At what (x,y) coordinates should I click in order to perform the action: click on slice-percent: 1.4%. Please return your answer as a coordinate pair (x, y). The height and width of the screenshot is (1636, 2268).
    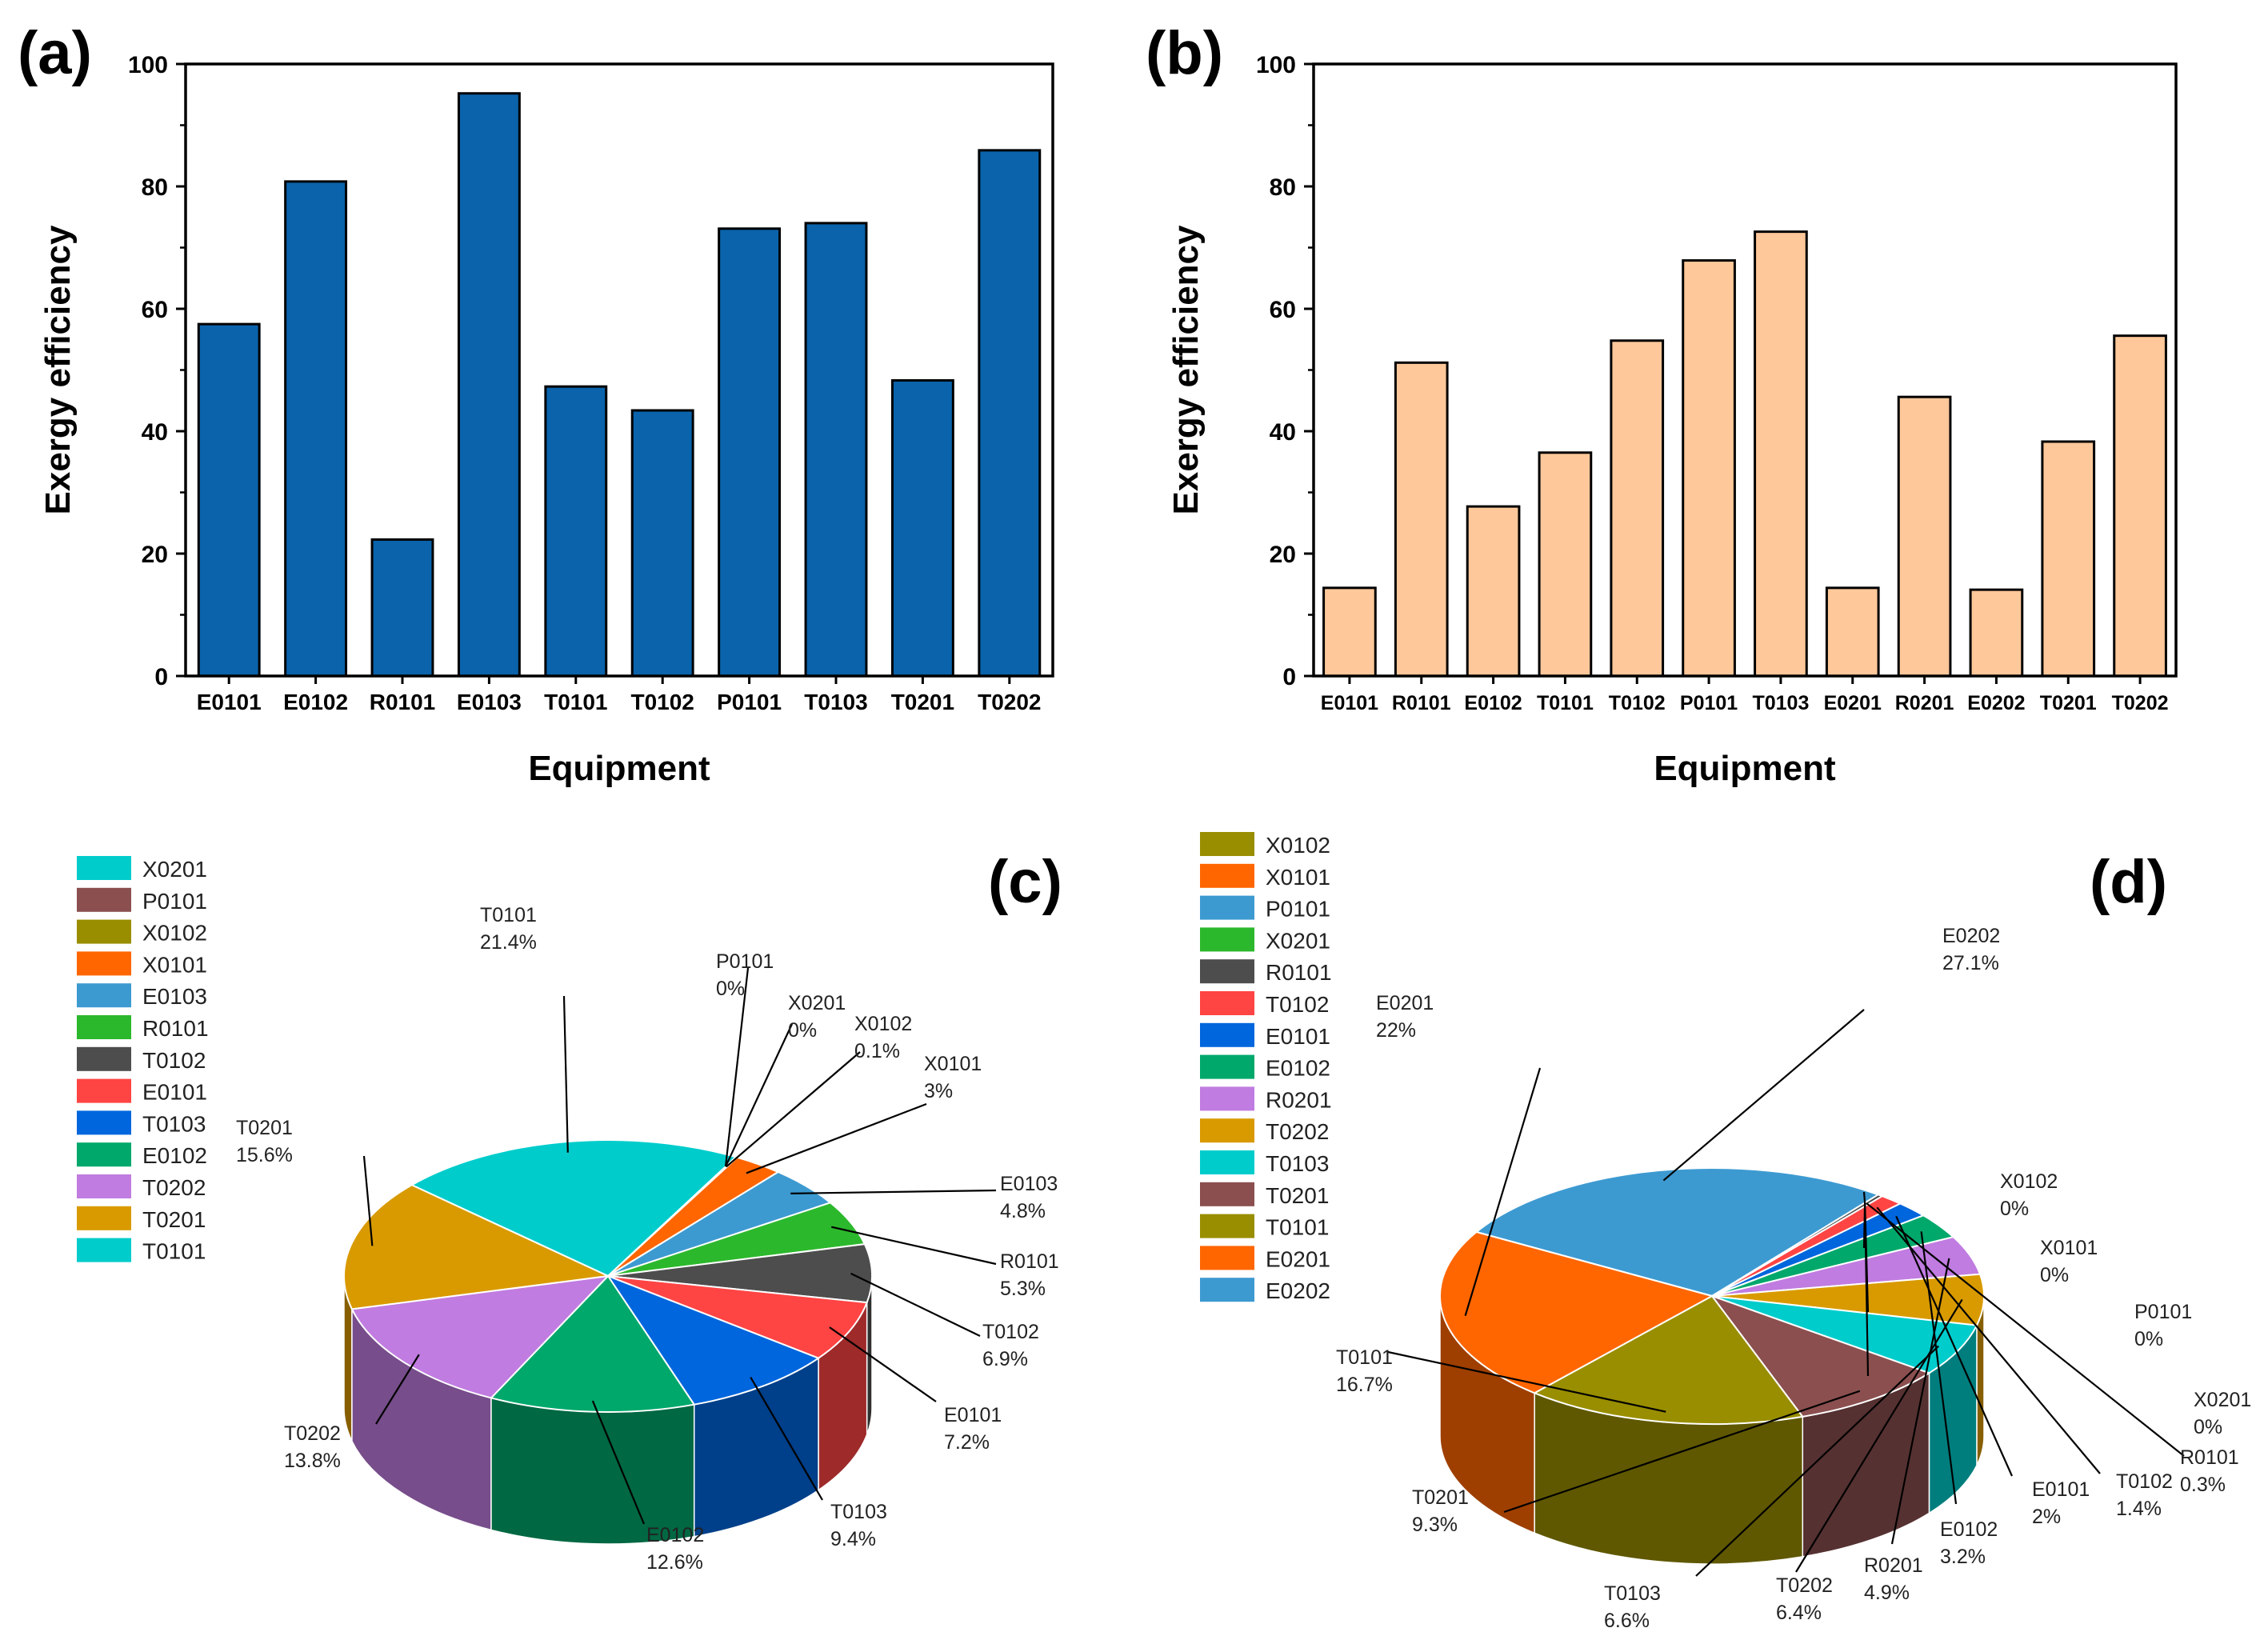
    Looking at the image, I should click on (2139, 1509).